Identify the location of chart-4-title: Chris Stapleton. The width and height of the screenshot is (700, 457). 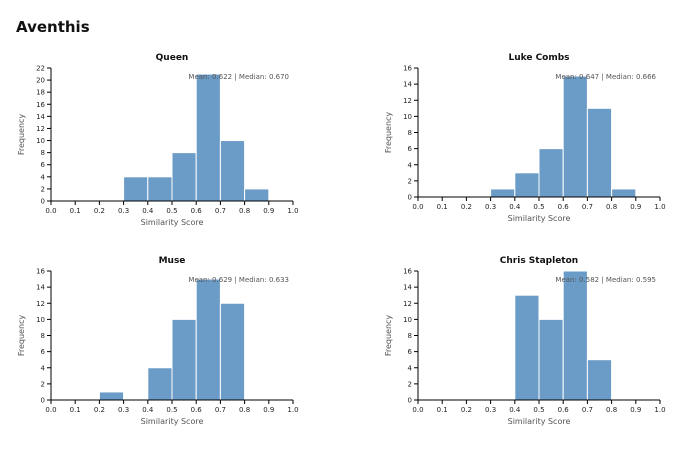
(539, 261).